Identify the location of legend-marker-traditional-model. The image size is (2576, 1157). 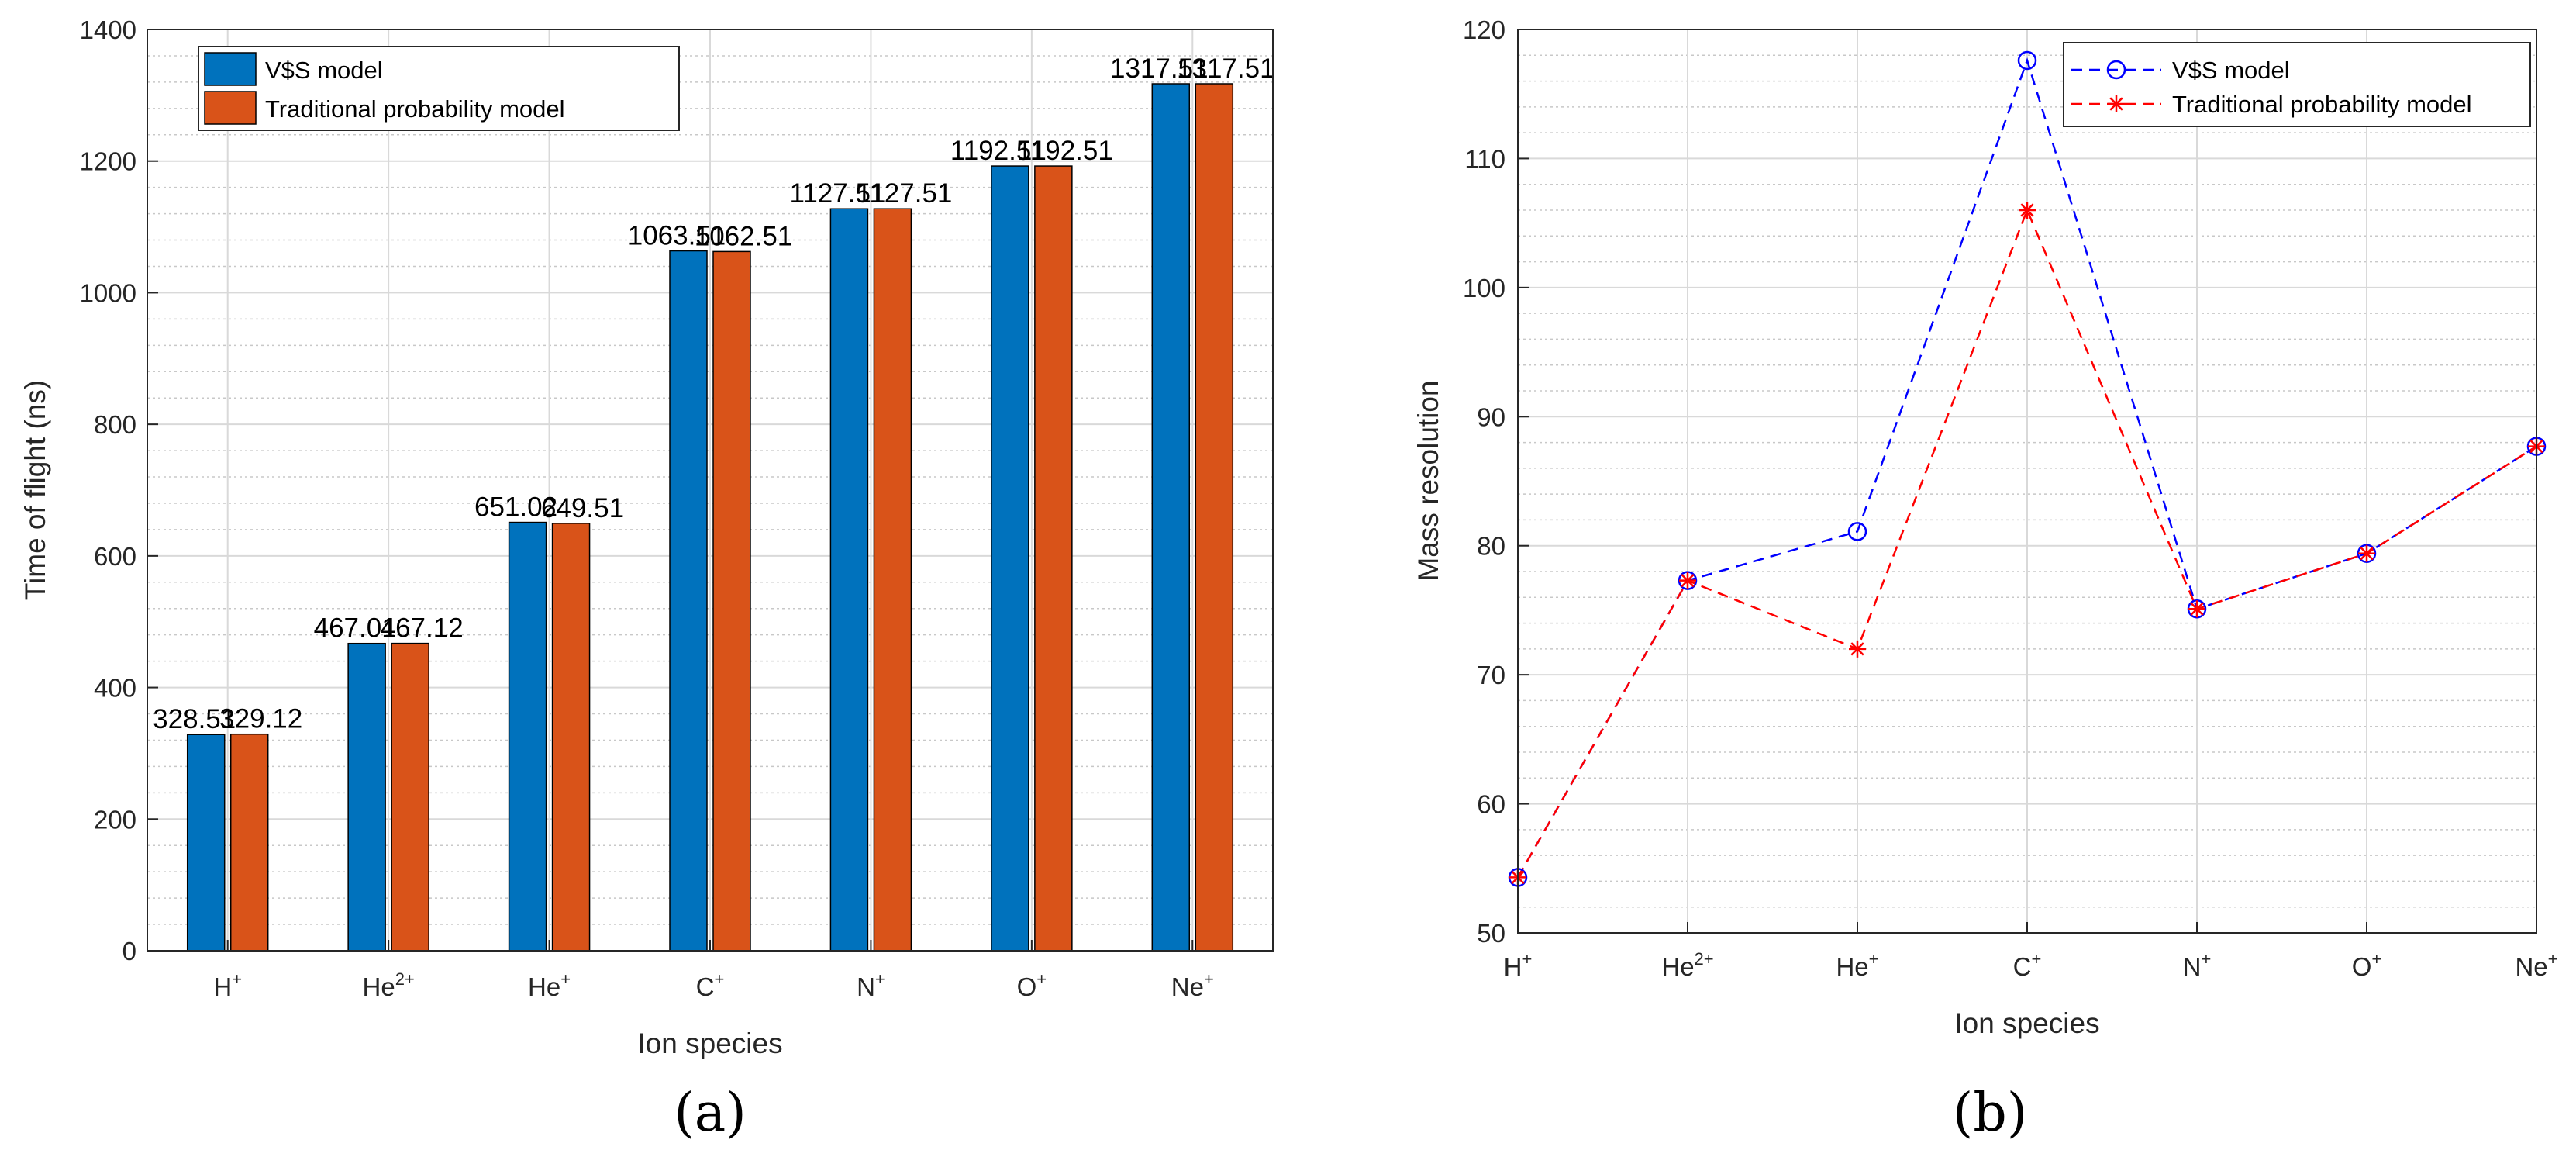
(2116, 103).